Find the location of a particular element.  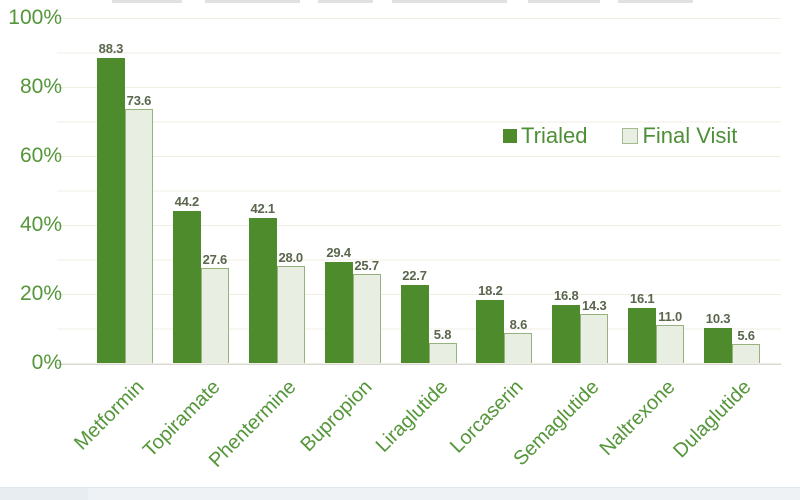

value-label-final-visit-dulaglutide: 5.6 is located at coordinates (746, 335).